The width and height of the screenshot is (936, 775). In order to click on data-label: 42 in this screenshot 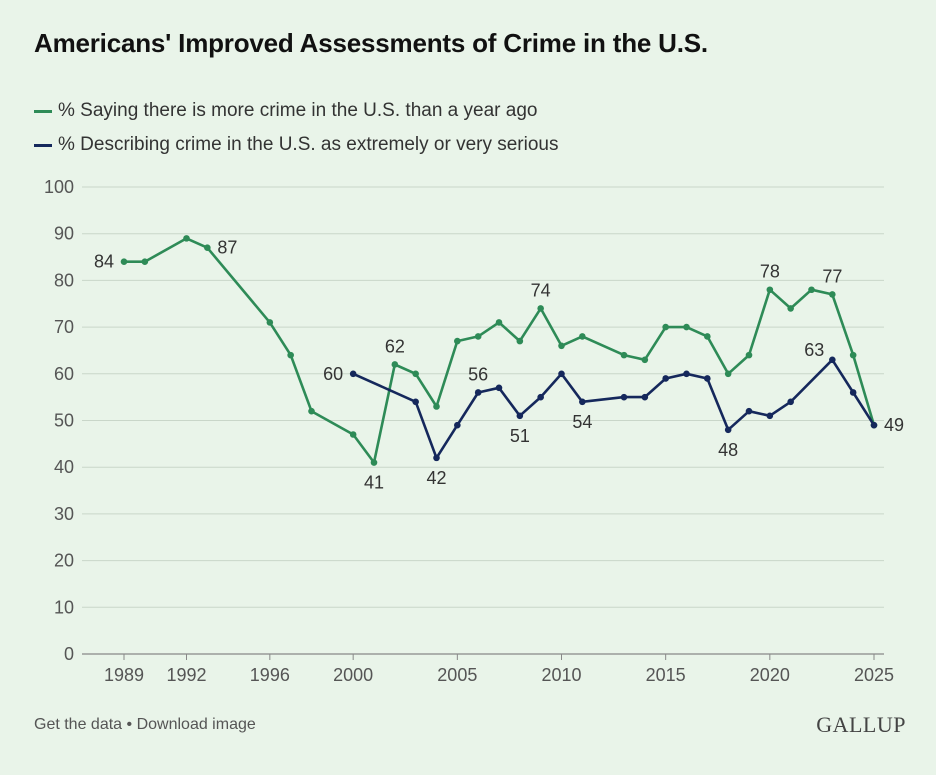, I will do `click(436, 478)`.